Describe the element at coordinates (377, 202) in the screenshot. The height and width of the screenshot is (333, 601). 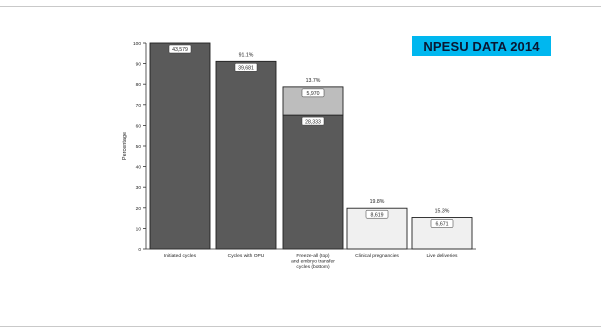
I see `percent-label-3: 19.8%` at that location.